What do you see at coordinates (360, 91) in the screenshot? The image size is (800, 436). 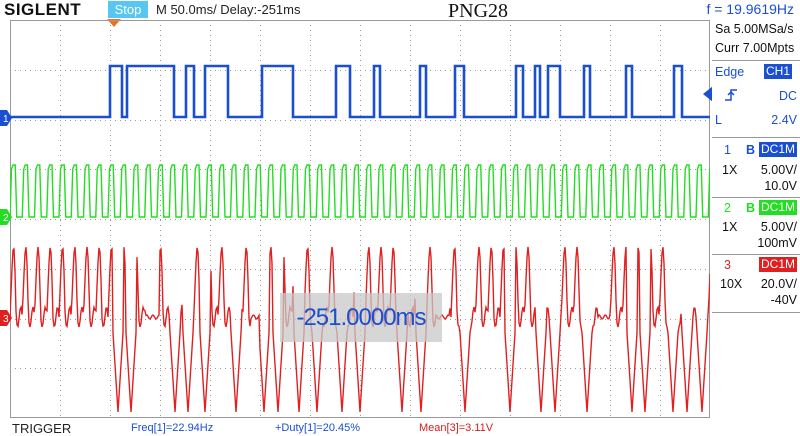 I see `channel-1-trace` at bounding box center [360, 91].